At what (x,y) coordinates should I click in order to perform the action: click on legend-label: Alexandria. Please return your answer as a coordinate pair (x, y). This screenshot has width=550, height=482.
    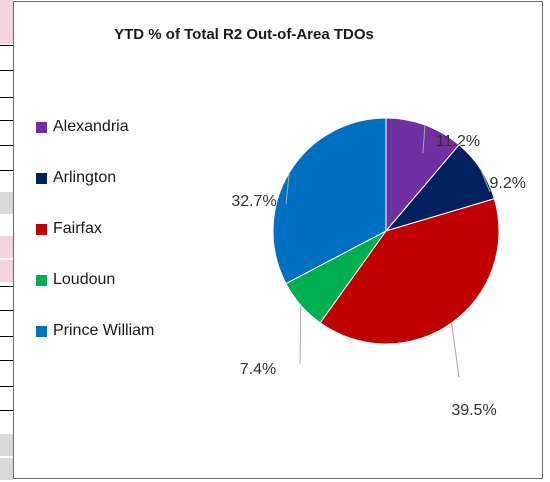
    Looking at the image, I should click on (91, 126).